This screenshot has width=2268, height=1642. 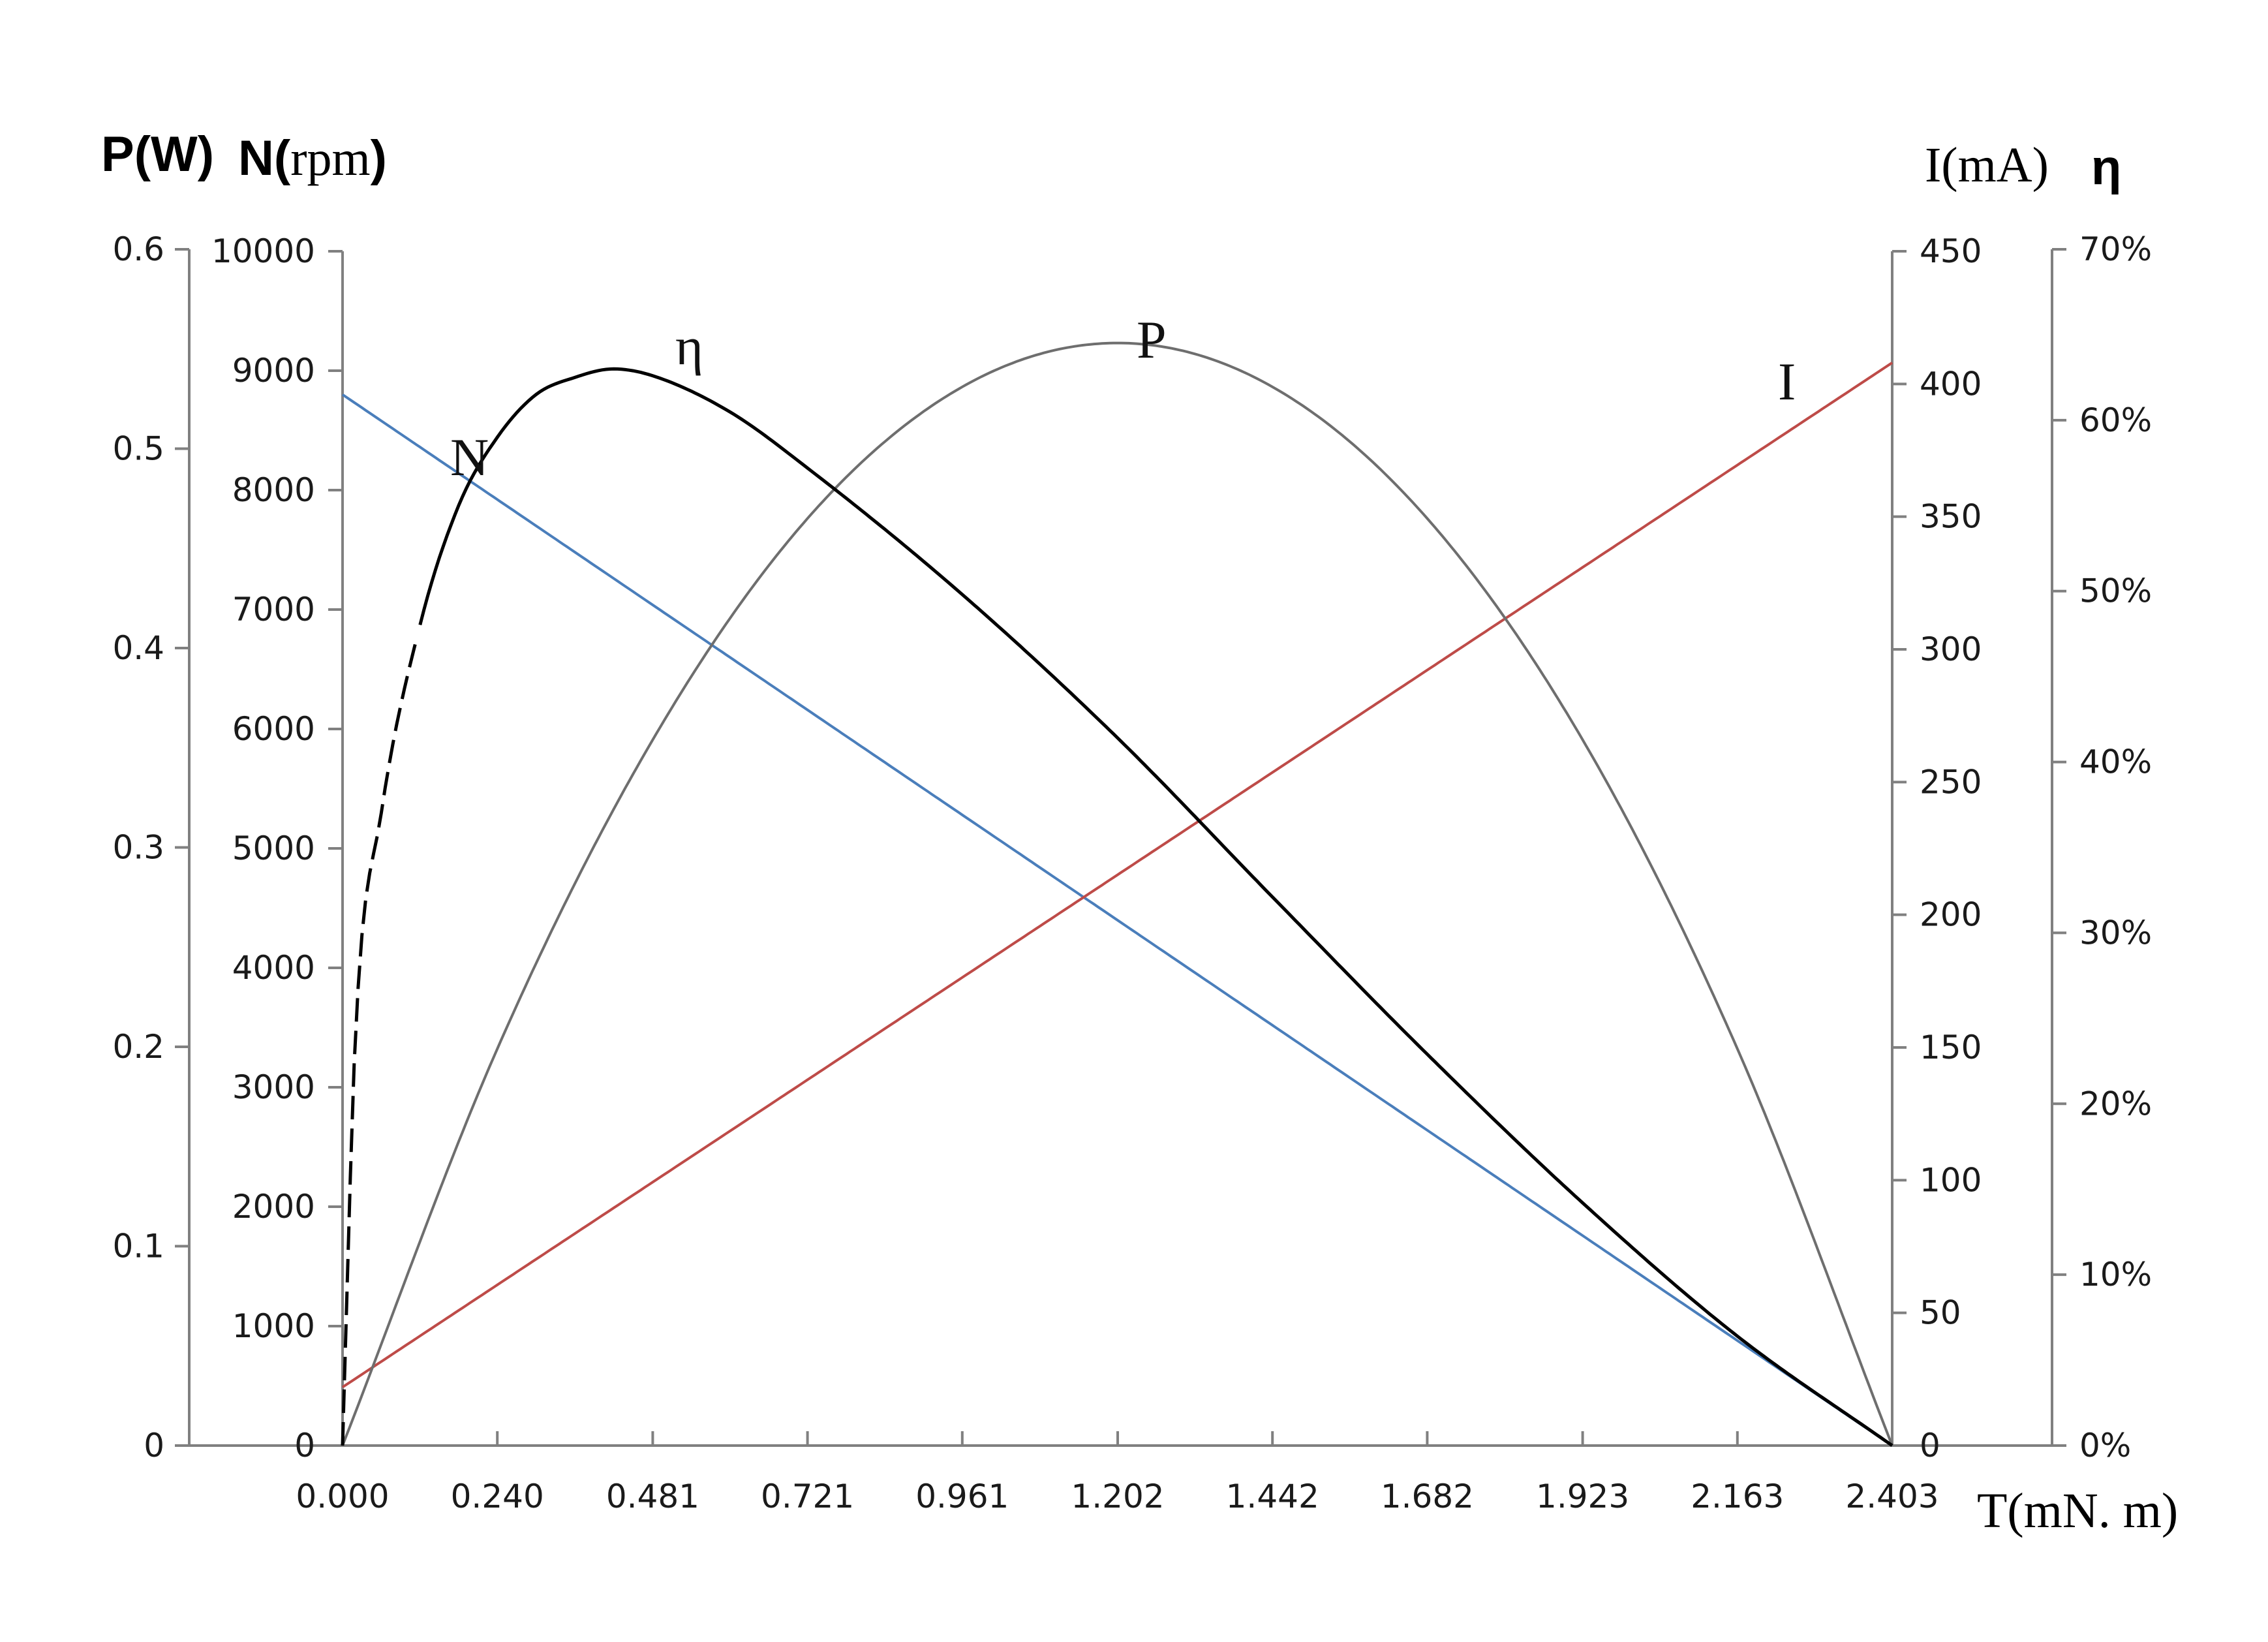 I want to click on x-tick-label: 0.000, so click(x=342, y=1496).